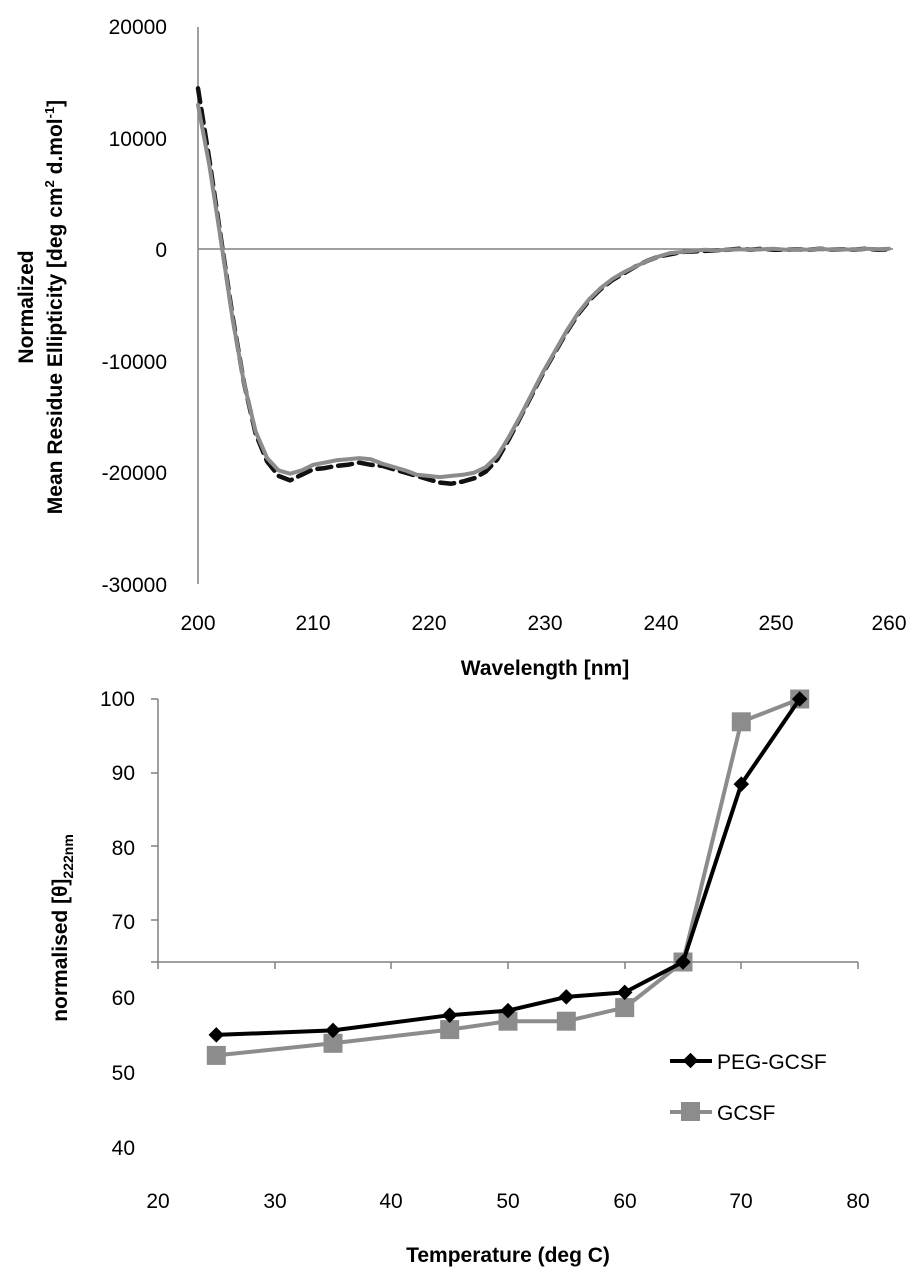 The image size is (917, 1277). Describe the element at coordinates (624, 1201) in the screenshot. I see `x-tick-label: 60` at that location.